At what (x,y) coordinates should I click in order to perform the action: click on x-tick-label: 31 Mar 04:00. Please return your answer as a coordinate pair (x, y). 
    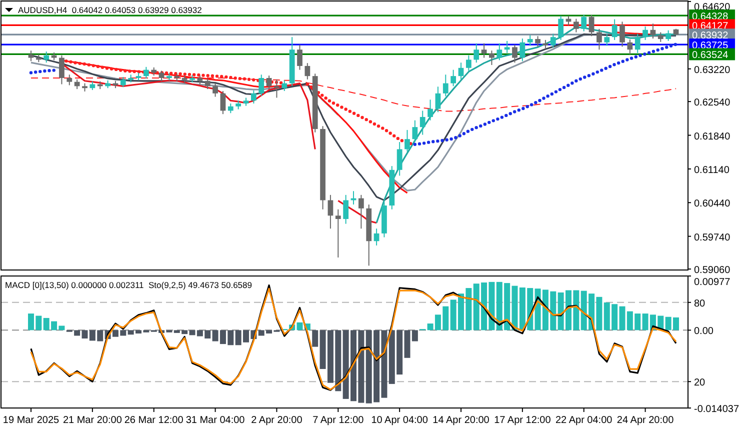
    Looking at the image, I should click on (216, 420).